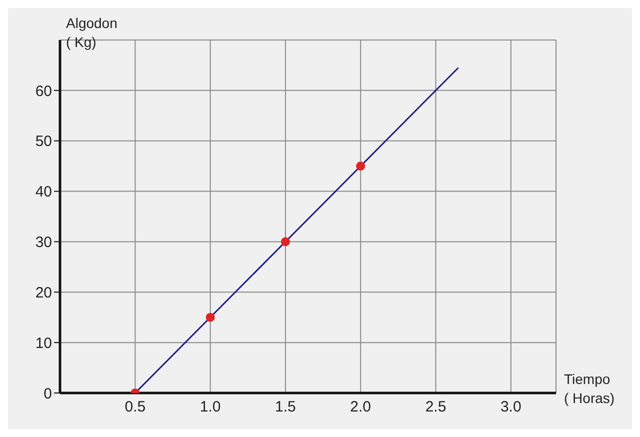 The width and height of the screenshot is (640, 437). Describe the element at coordinates (511, 407) in the screenshot. I see `x-tick-label: 3.0` at that location.